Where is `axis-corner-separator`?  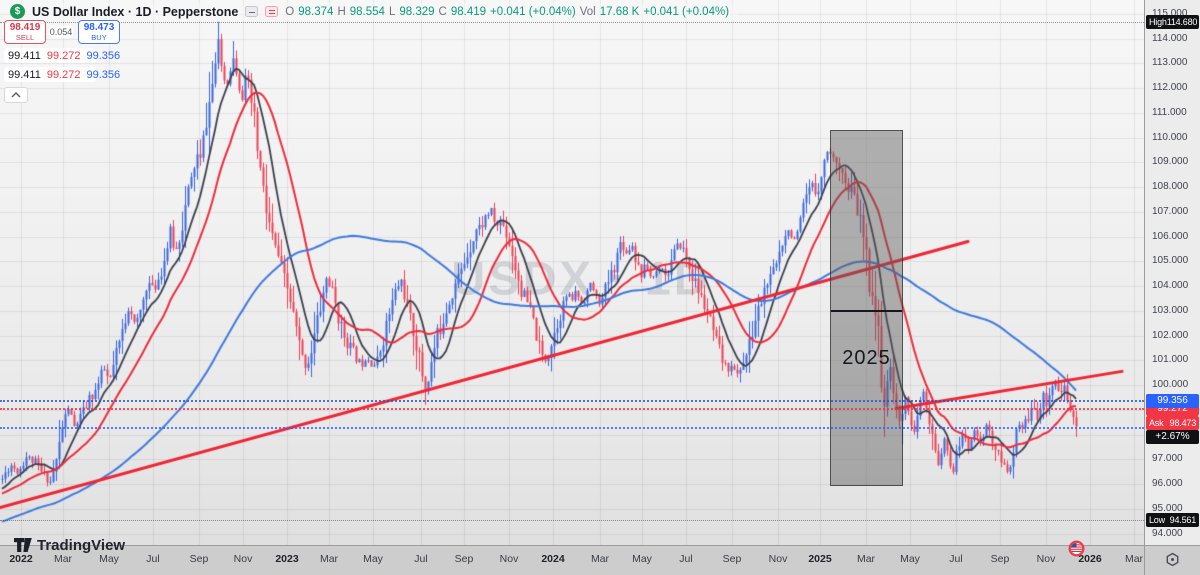
axis-corner-separator is located at coordinates (1144, 560).